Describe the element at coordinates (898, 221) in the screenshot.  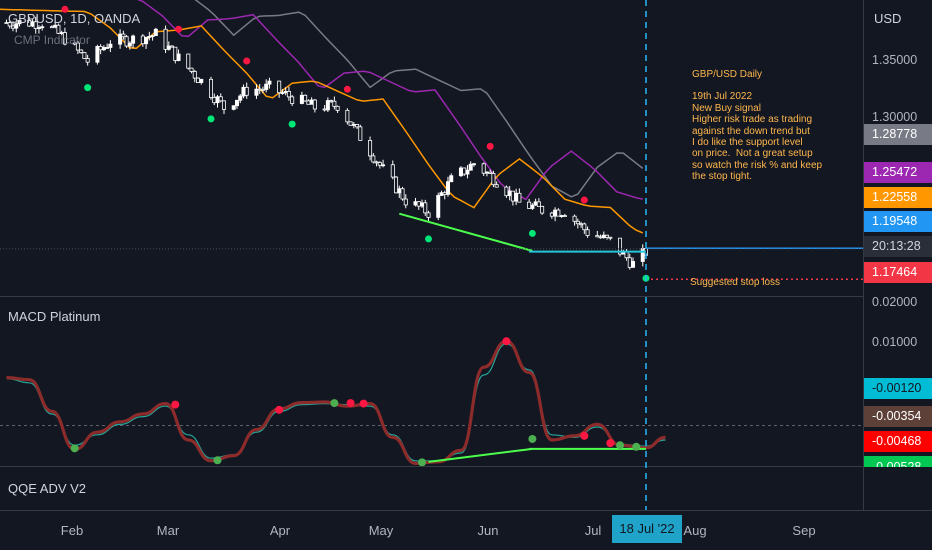
I see `badge-last-price: 1.19548` at that location.